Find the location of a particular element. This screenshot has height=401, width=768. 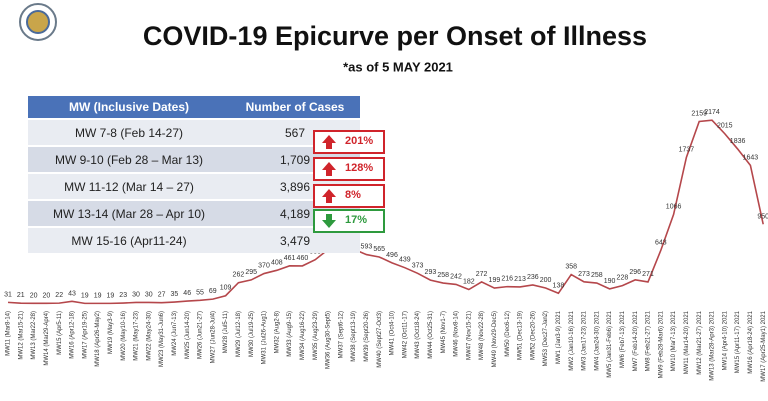

data-label: 439 is located at coordinates (405, 260).